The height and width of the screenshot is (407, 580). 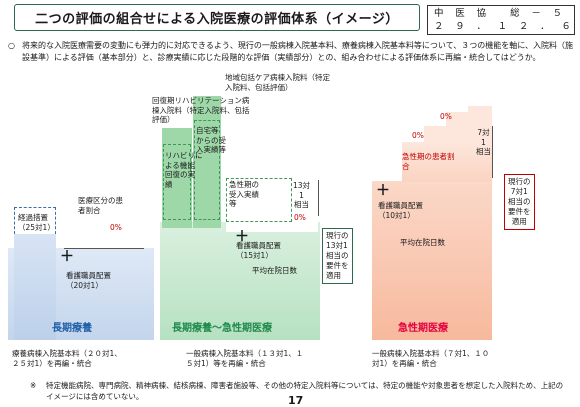 I want to click on home-acceptance-column, so click(x=207, y=162).